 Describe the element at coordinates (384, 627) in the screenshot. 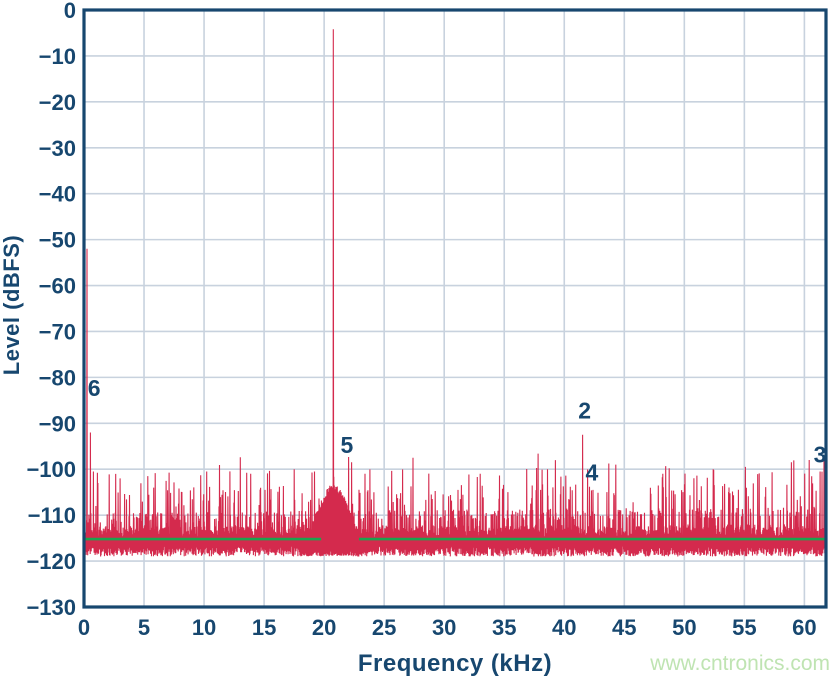

I see `x-tick-label: 25` at that location.